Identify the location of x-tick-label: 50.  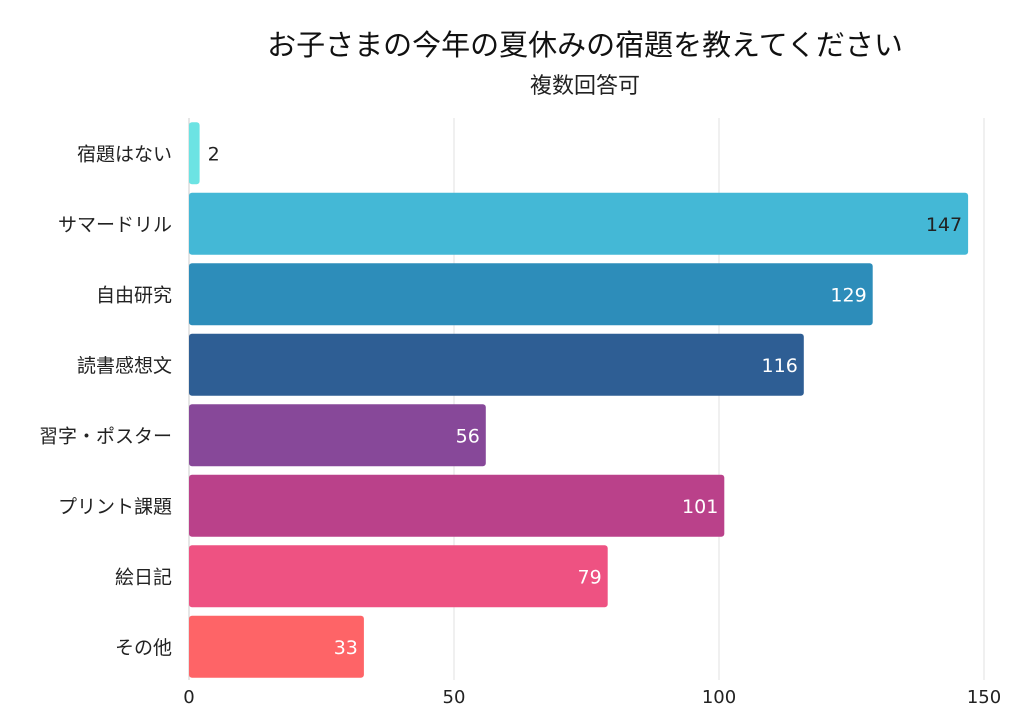
(454, 697).